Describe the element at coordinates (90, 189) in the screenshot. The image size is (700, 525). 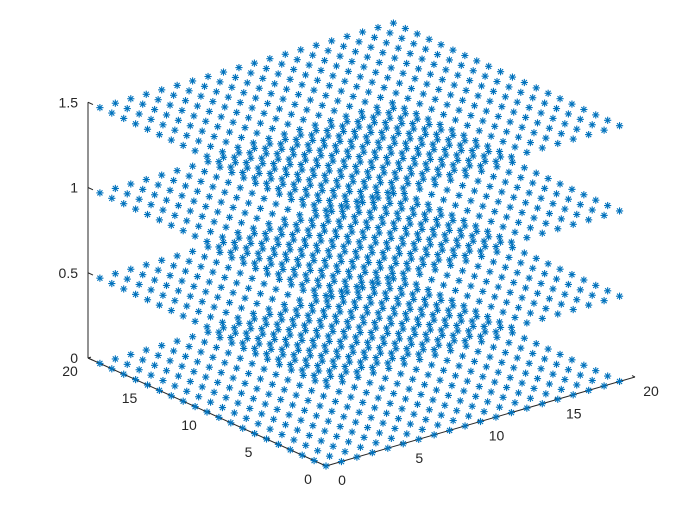
I see `z-tick-mark` at that location.